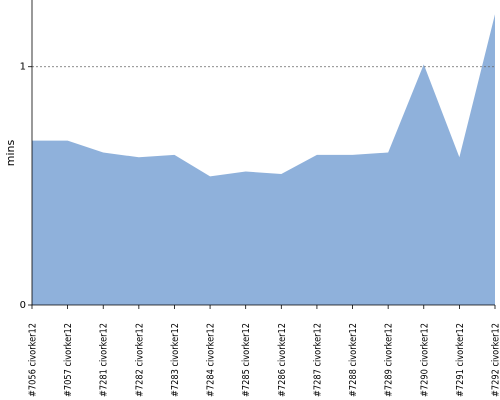  What do you see at coordinates (139, 360) in the screenshot?
I see `x-tick-label: #7282 civorker12` at bounding box center [139, 360].